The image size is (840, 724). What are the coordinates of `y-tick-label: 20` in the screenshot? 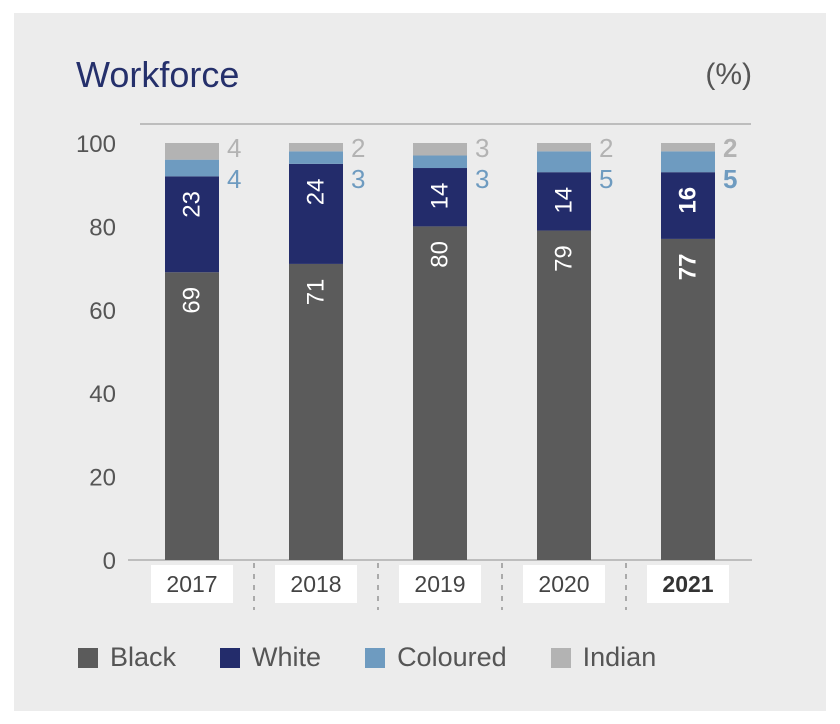 It's located at (102, 478).